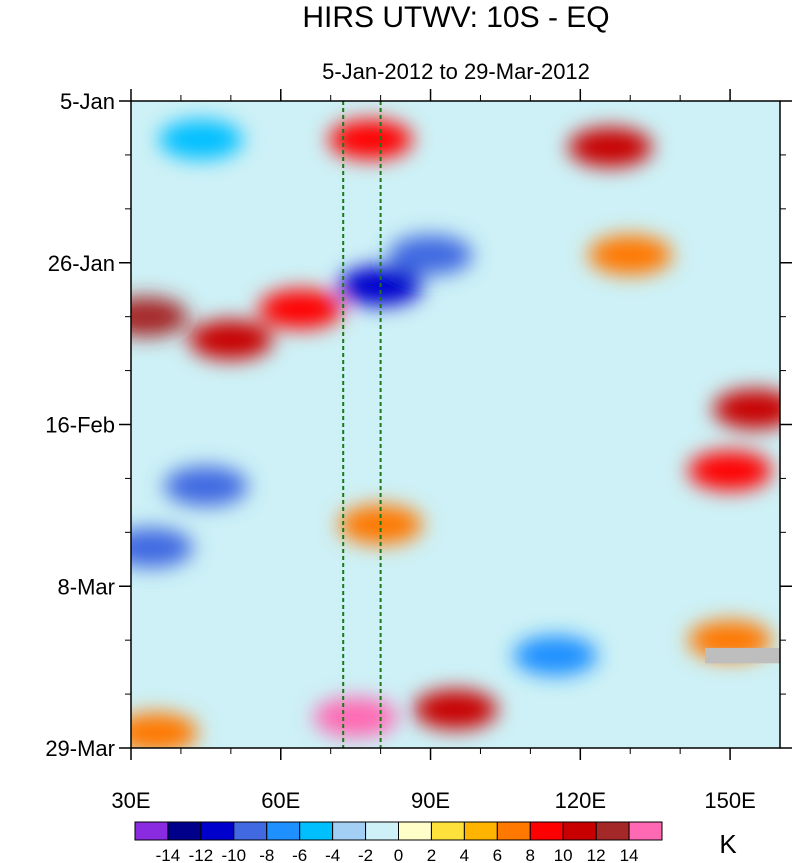 This screenshot has width=799, height=863. Describe the element at coordinates (80, 748) in the screenshot. I see `y-tick-label: 29-Mar` at that location.